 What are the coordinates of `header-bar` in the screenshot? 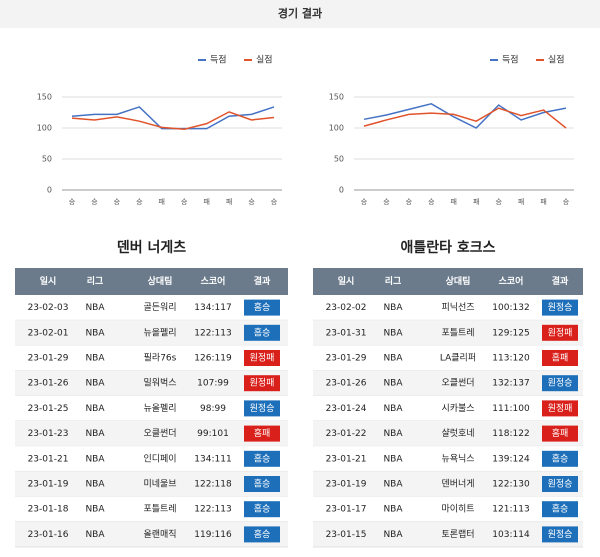 It's located at (300, 14).